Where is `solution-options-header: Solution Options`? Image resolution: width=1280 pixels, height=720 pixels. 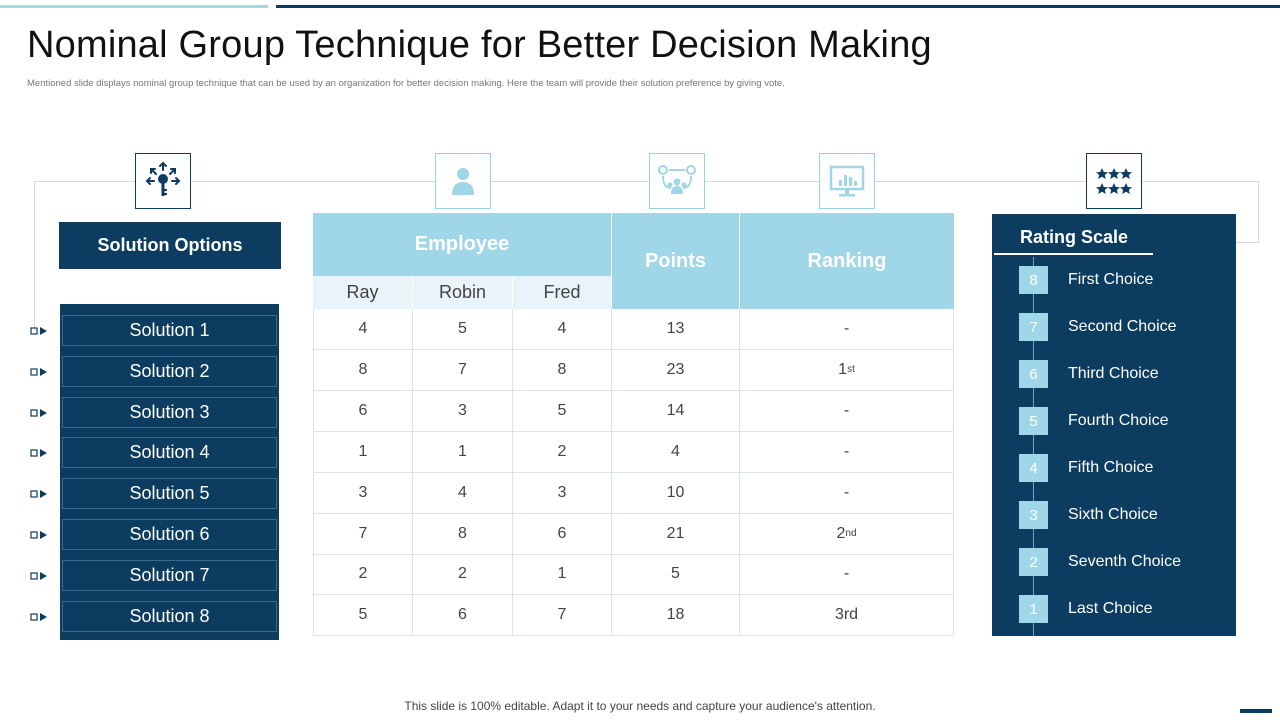 solution-options-header: Solution Options is located at coordinates (170, 245).